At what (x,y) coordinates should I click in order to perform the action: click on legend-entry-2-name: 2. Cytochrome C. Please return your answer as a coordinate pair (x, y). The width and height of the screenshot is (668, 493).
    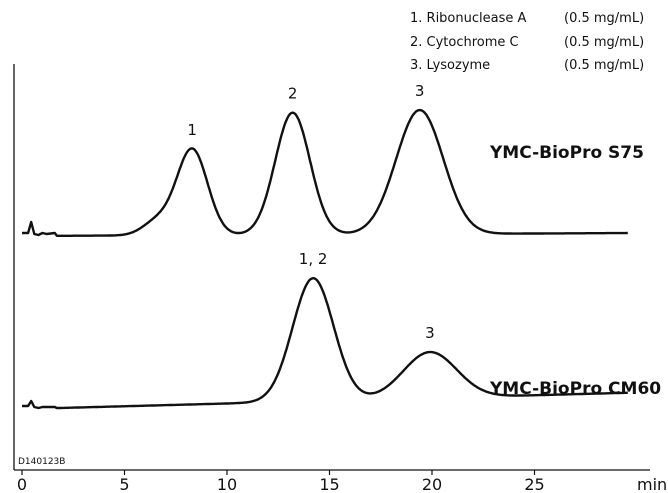
    Looking at the image, I should click on (464, 42).